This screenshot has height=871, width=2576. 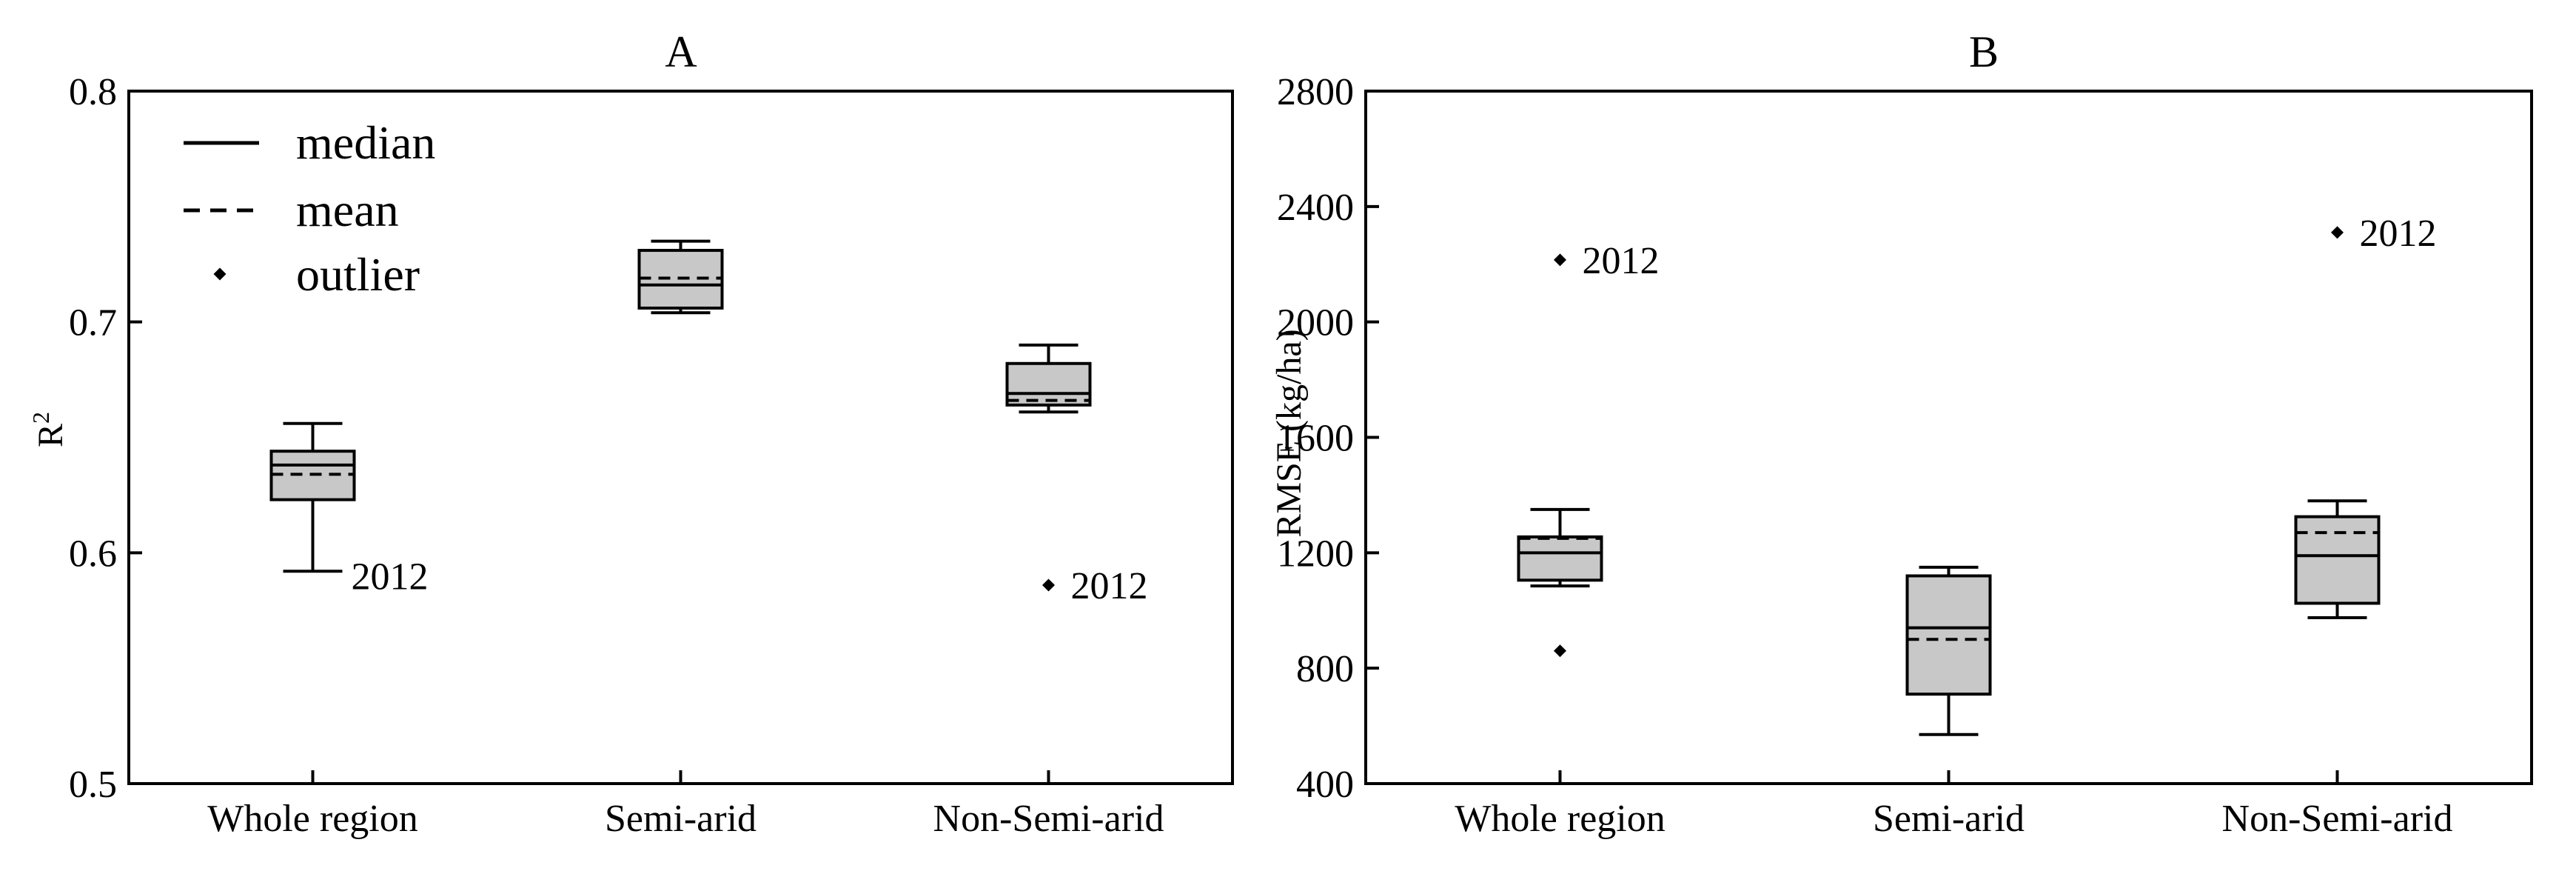 I want to click on y-tick-label: 0.7, so click(x=93, y=323).